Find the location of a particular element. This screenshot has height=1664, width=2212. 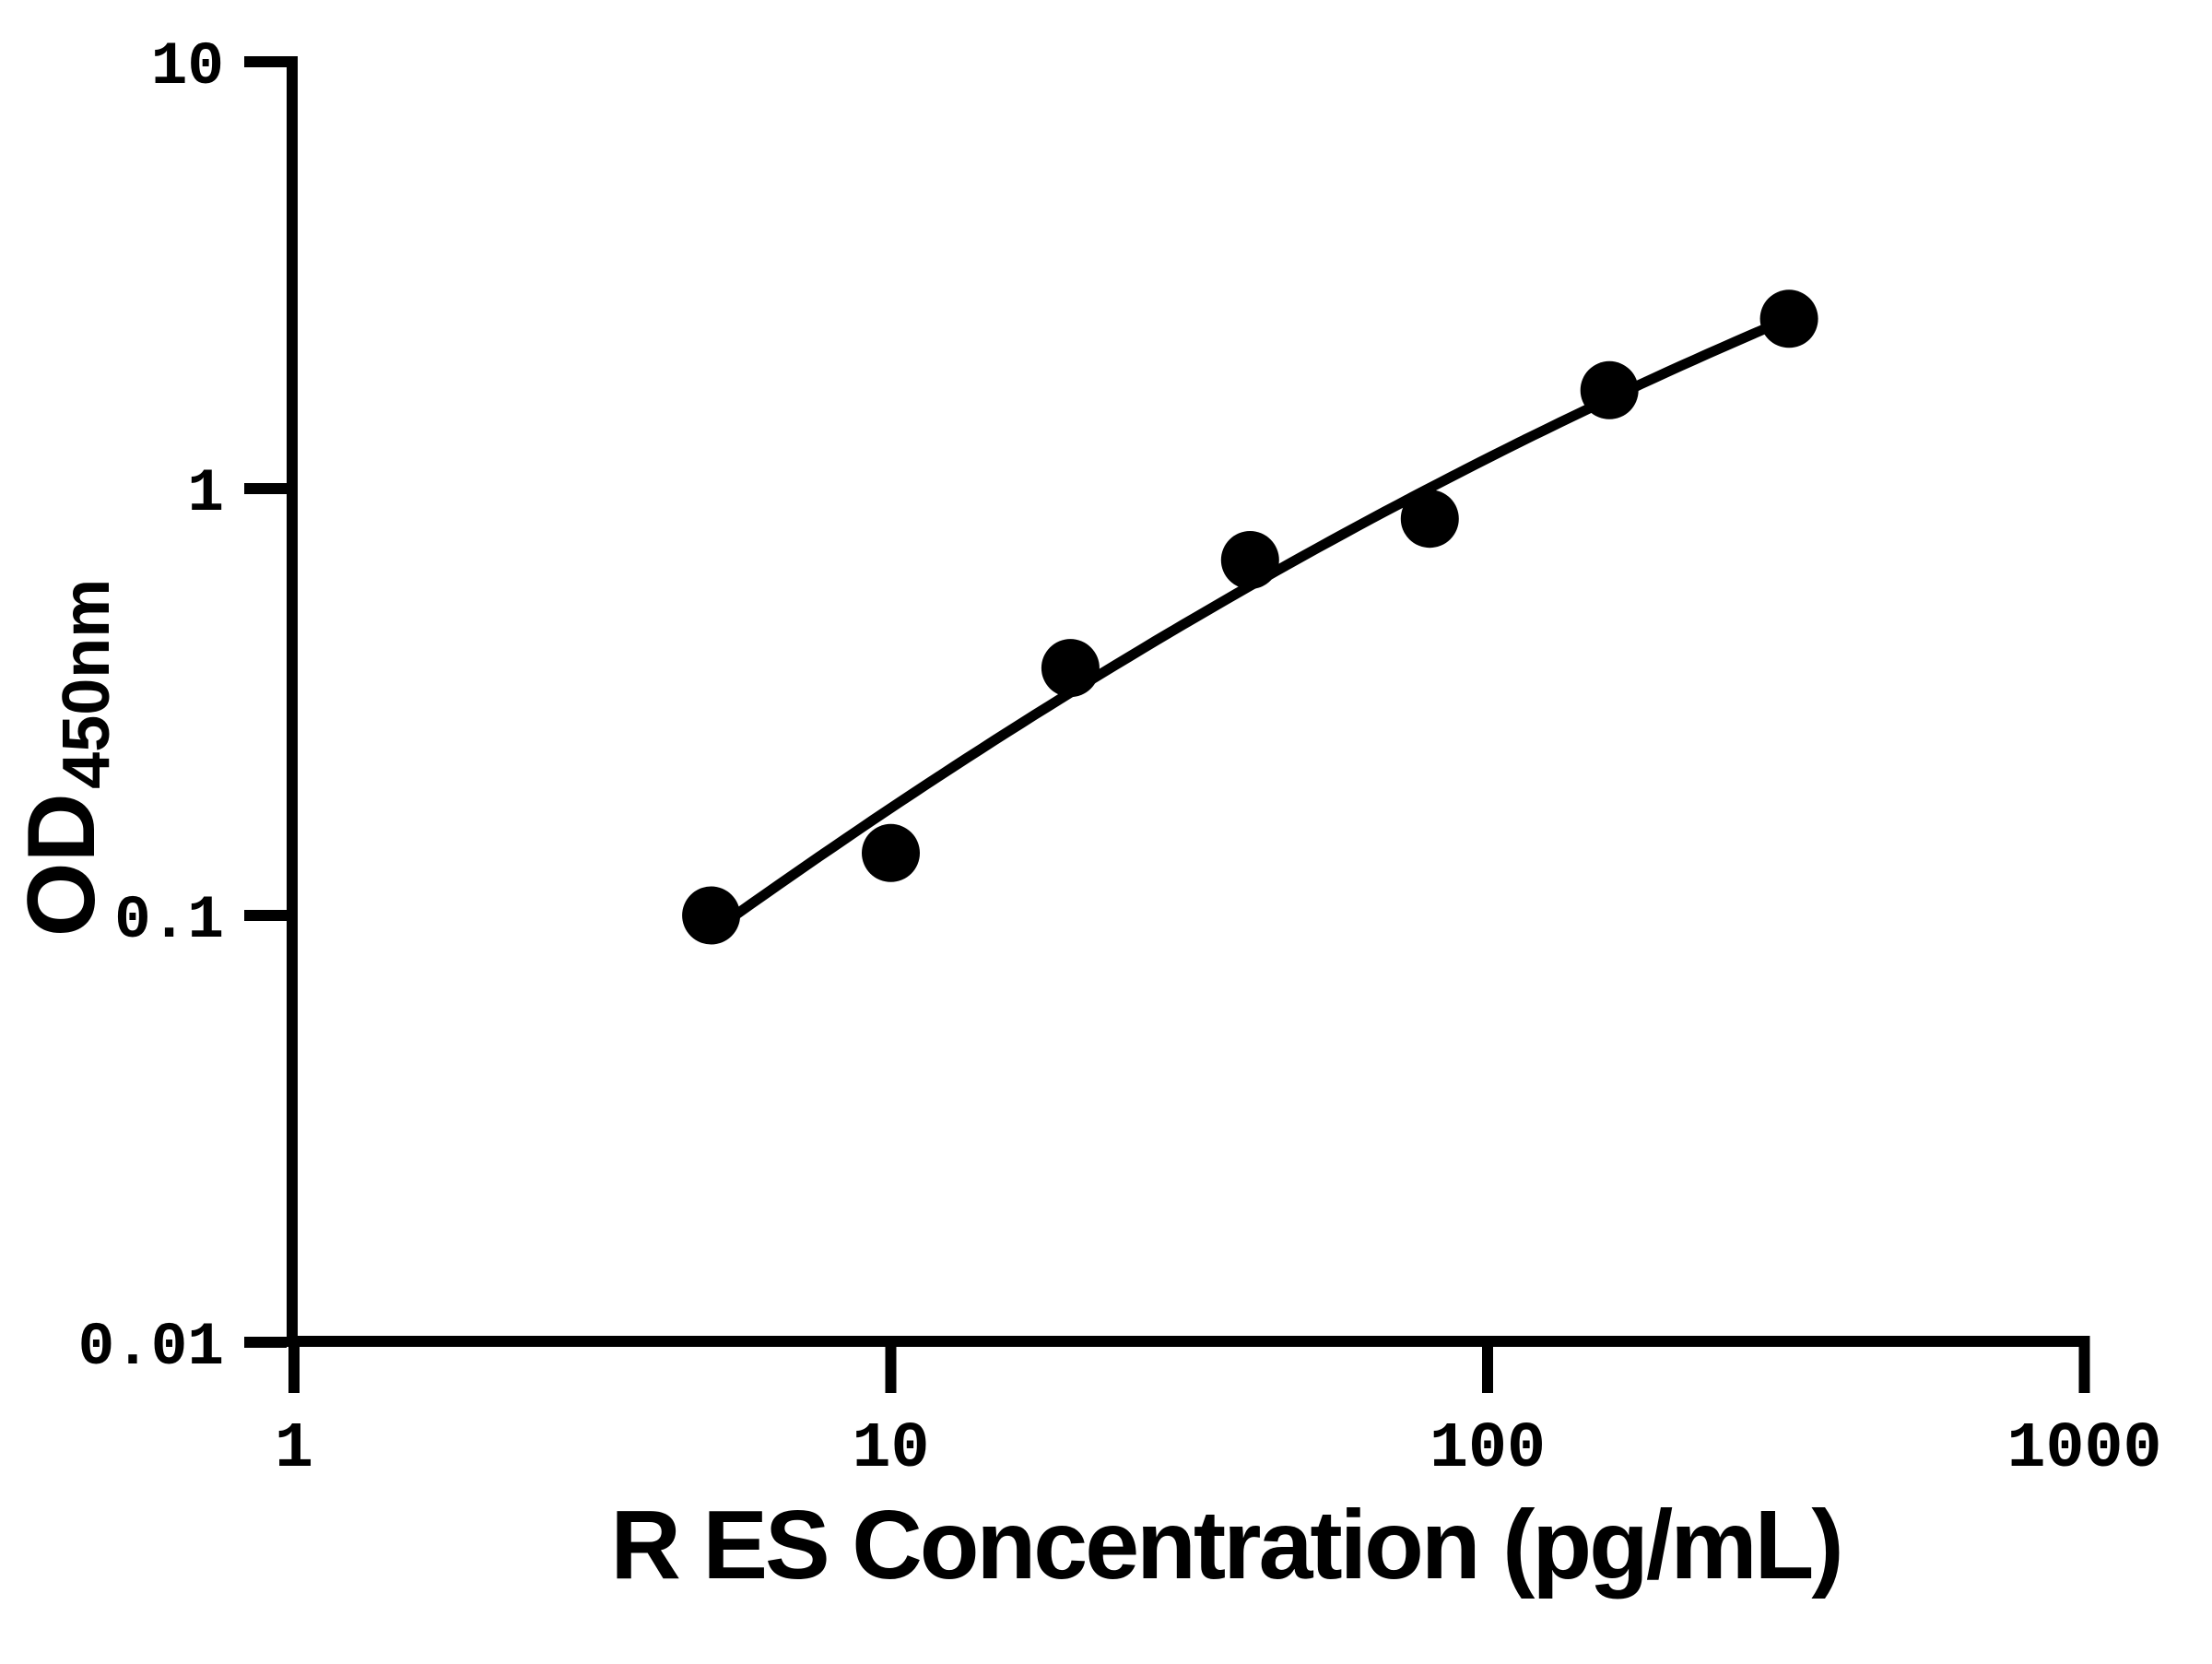

x-tick-label: 10 is located at coordinates (890, 1449).